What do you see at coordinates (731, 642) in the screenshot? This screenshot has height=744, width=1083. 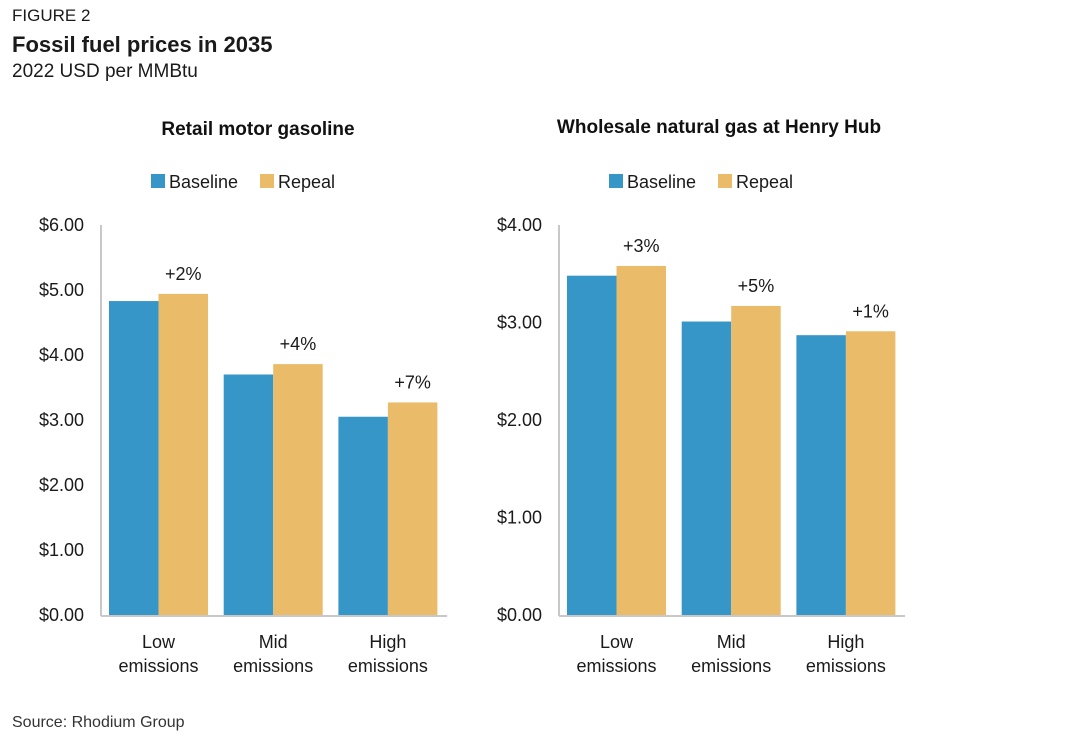 I see `chart2-xtick-label-1-0: Mid` at bounding box center [731, 642].